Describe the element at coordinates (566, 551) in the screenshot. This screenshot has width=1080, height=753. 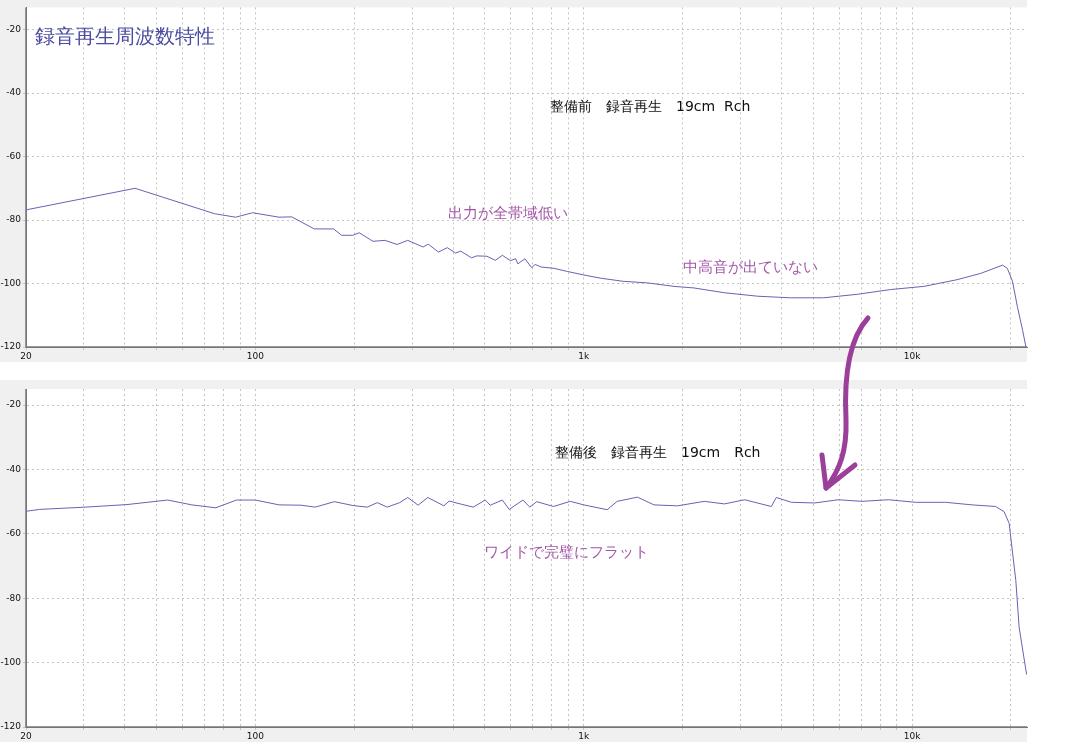
I see `annotation: ワイドで完璧にフラット` at that location.